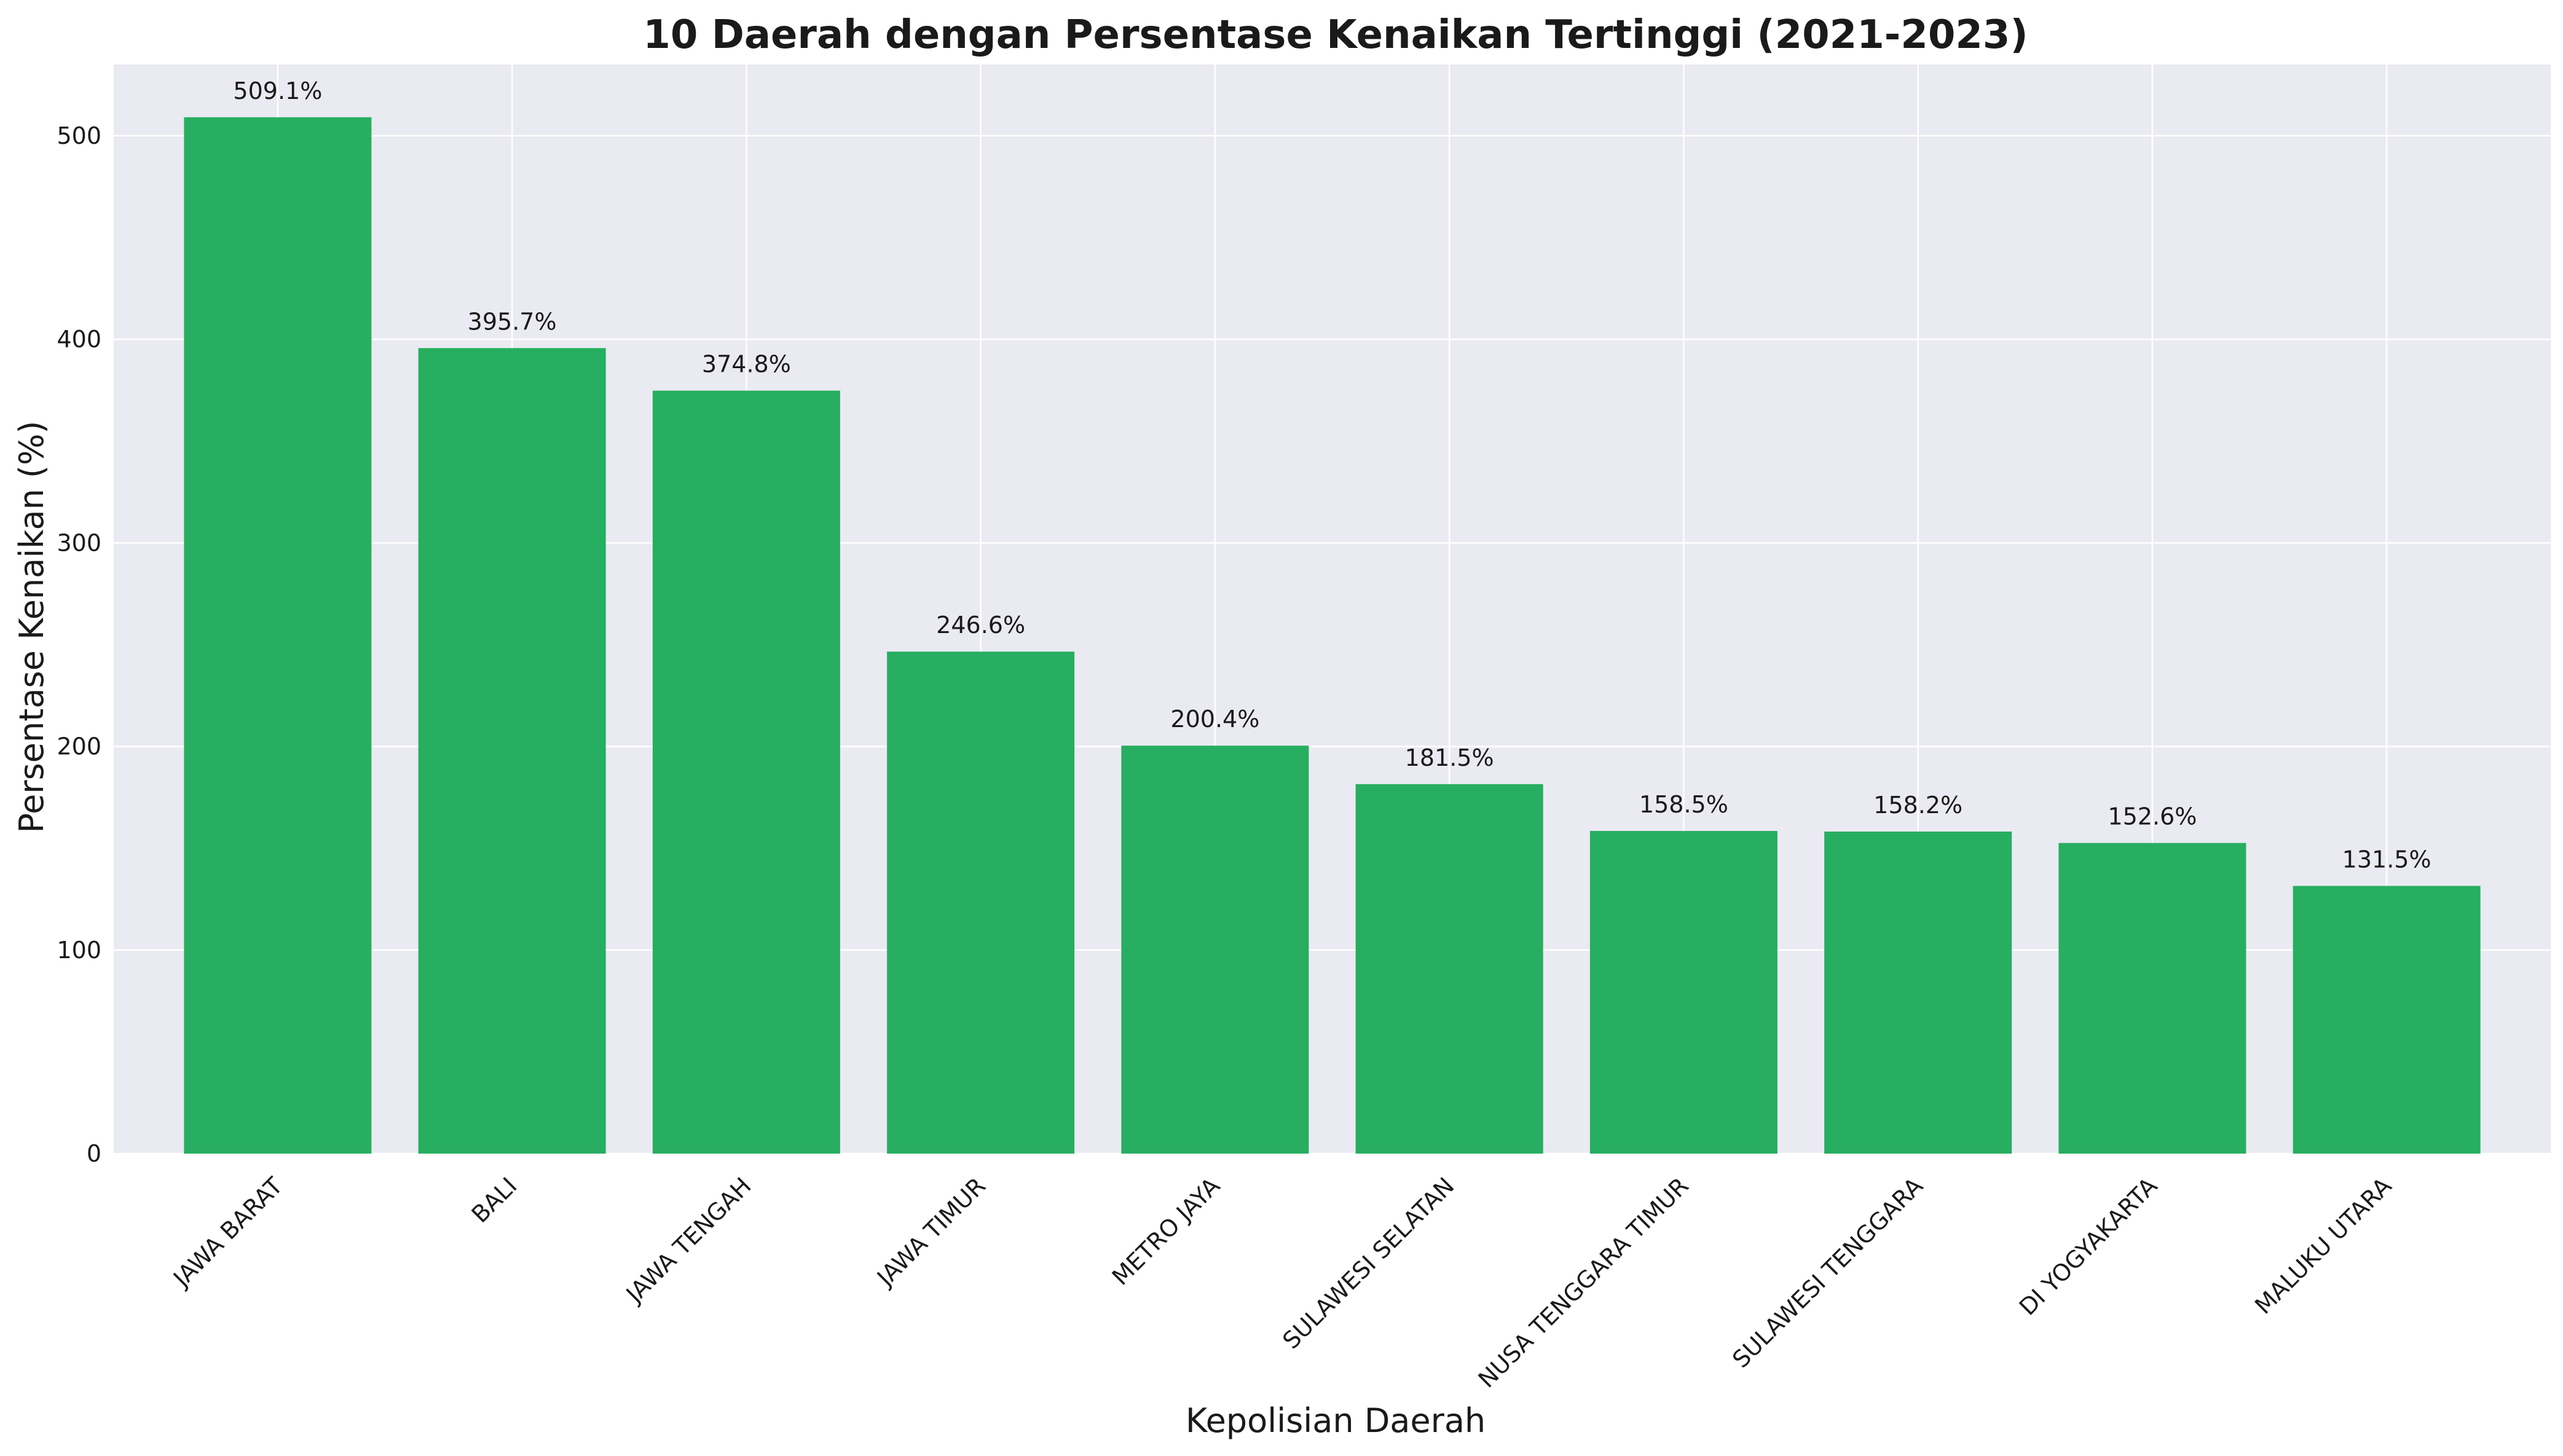  Describe the element at coordinates (980, 625) in the screenshot. I see `data-label-3: 246.6%` at that location.